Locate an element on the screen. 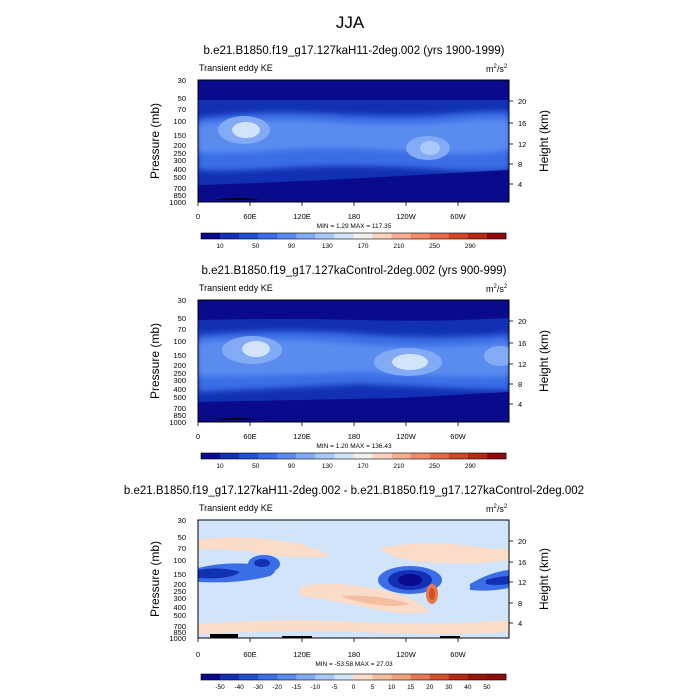 The height and width of the screenshot is (700, 700). colorbar-label: -40 is located at coordinates (239, 687).